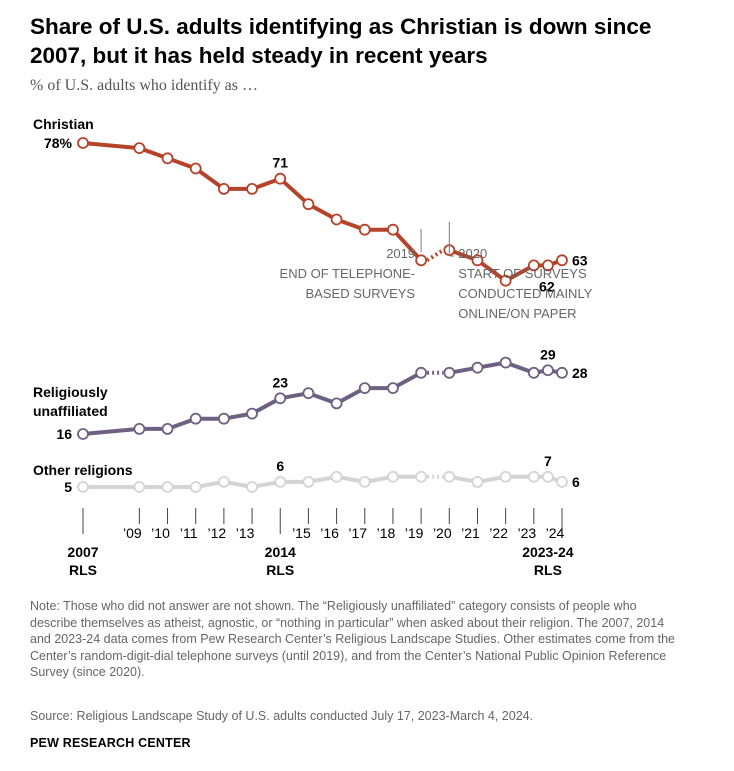  Describe the element at coordinates (517, 313) in the screenshot. I see `annotation-text: ONLINE/ON PAPER` at that location.